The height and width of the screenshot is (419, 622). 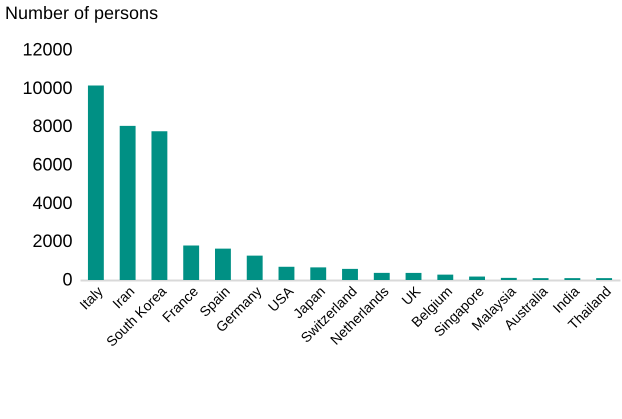 I want to click on y-tick-label: 2000, so click(x=52, y=241).